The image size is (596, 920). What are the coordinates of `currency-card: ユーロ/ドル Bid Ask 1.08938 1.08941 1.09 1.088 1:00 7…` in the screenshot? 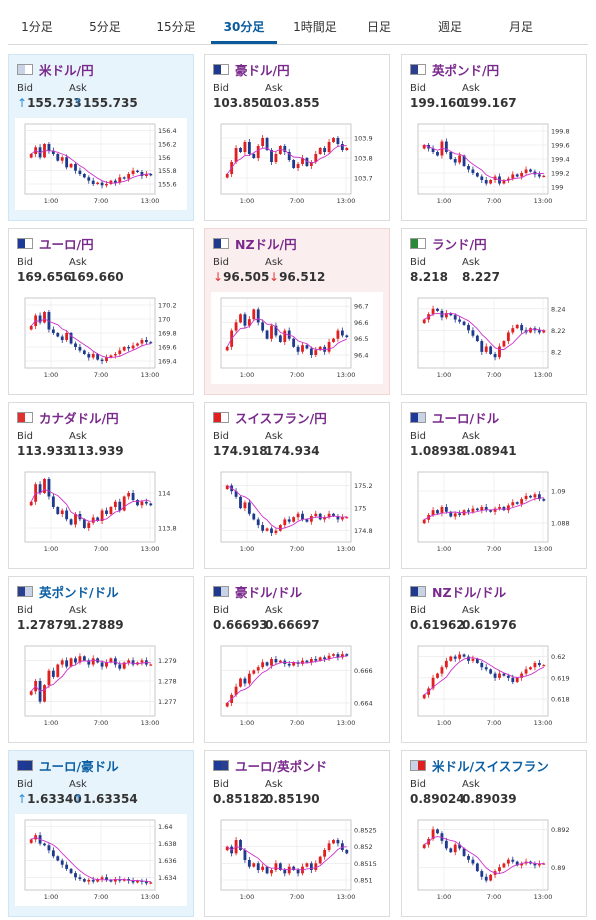 It's located at (494, 485).